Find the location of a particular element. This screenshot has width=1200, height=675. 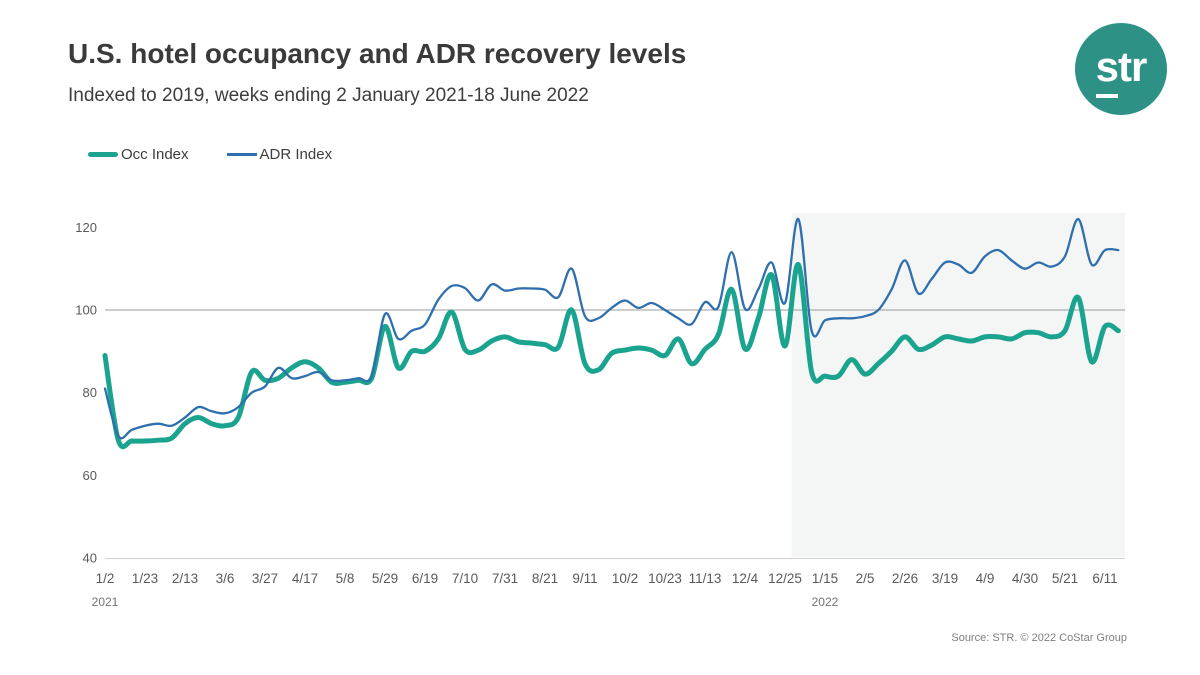

legend: Occ Index ADR Index is located at coordinates (210, 154).